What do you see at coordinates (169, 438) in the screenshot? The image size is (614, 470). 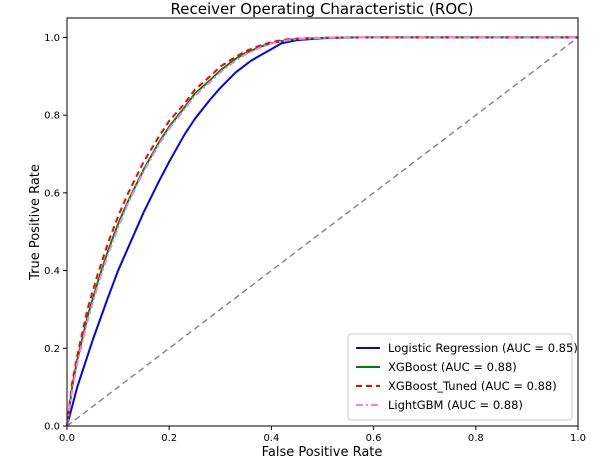 I see `x-tick-label: 0.2` at bounding box center [169, 438].